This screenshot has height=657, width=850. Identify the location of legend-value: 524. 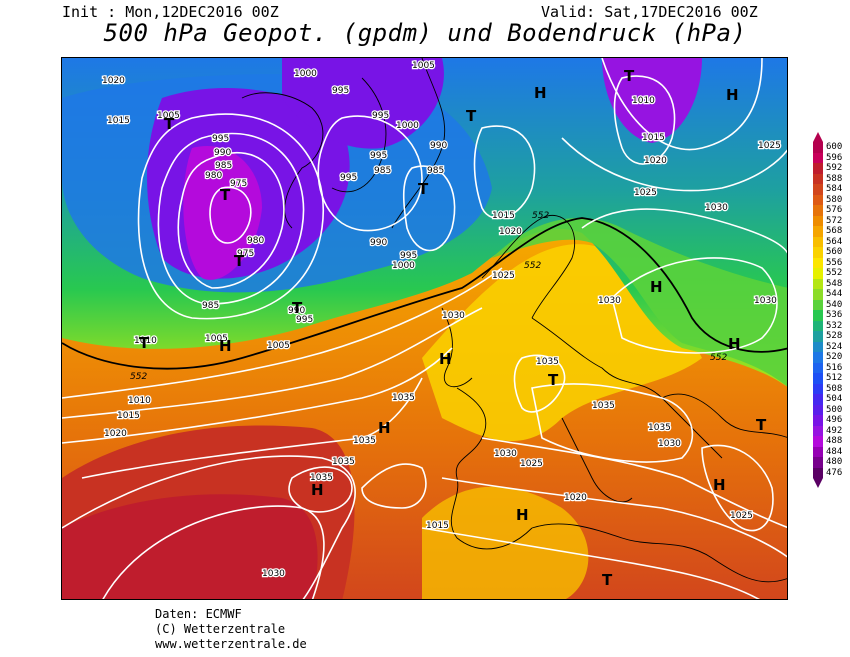
(834, 346).